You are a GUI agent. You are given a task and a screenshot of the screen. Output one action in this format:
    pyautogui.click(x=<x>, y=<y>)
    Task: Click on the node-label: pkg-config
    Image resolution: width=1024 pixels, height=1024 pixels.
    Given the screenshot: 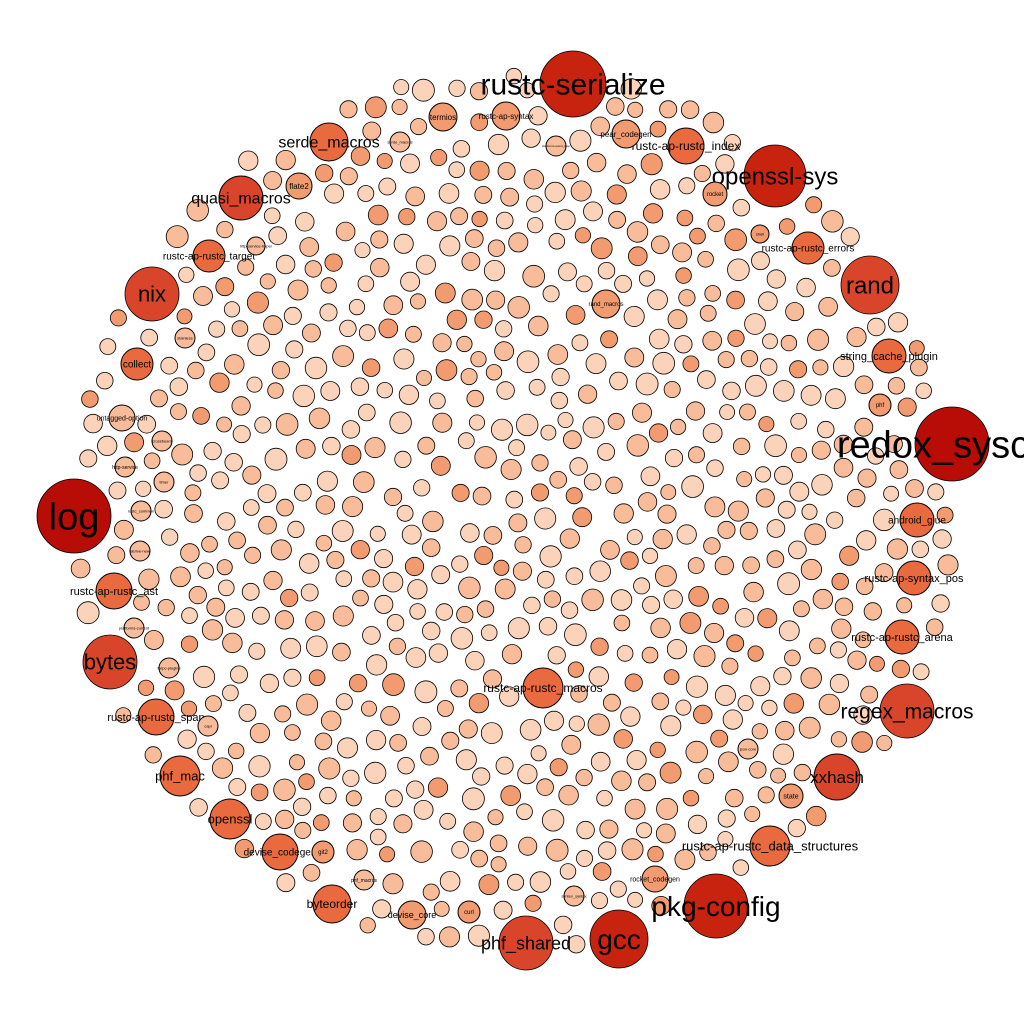 What is the action you would take?
    pyautogui.click(x=715, y=906)
    